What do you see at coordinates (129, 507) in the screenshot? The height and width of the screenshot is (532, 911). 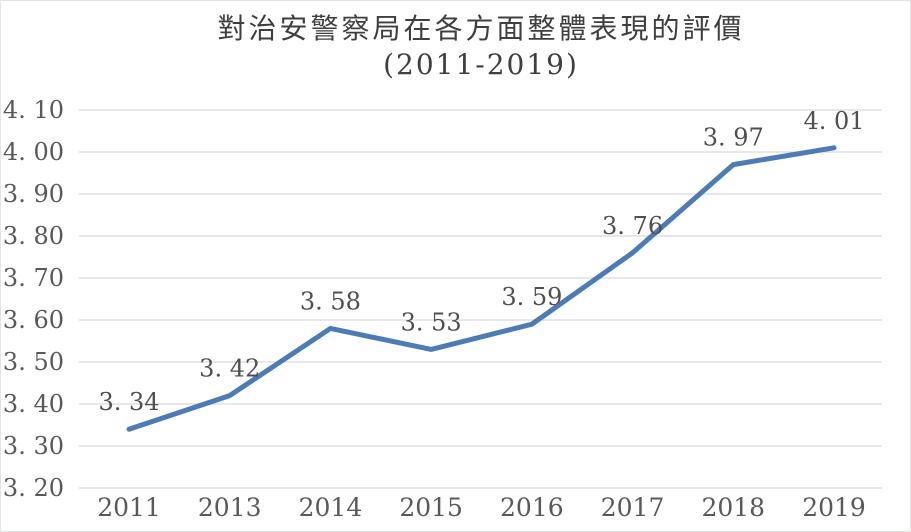 I see `x-axis-tick-label: 2011` at bounding box center [129, 507].